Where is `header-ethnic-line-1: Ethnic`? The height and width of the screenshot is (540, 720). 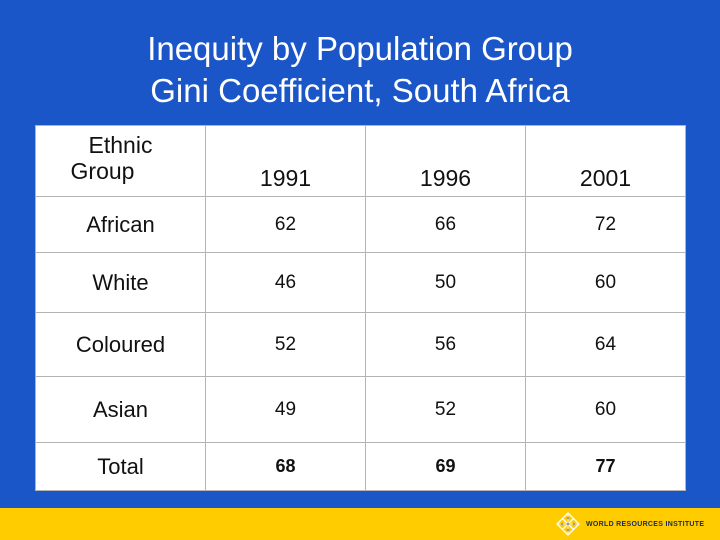 header-ethnic-line-1: Ethnic is located at coordinates (120, 145).